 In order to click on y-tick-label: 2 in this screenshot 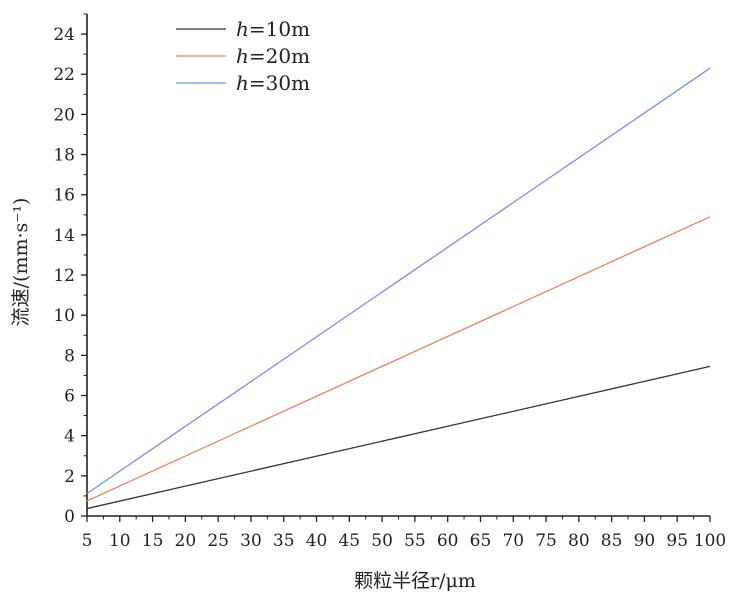, I will do `click(69, 477)`.